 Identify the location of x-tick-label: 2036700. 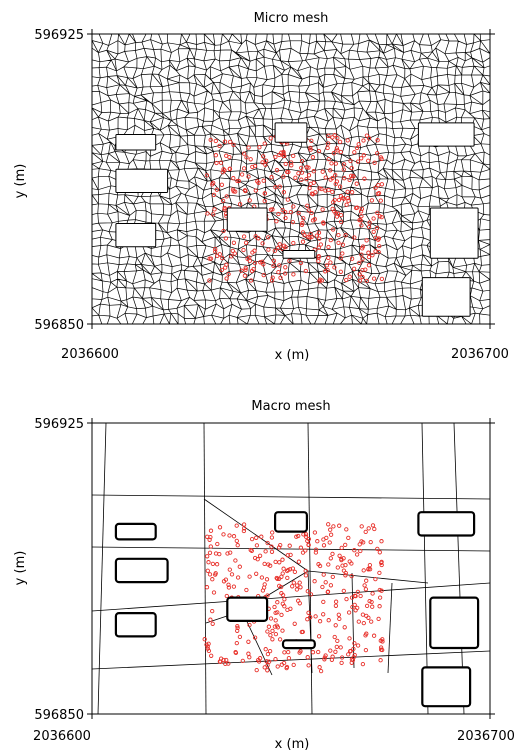
(486, 736).